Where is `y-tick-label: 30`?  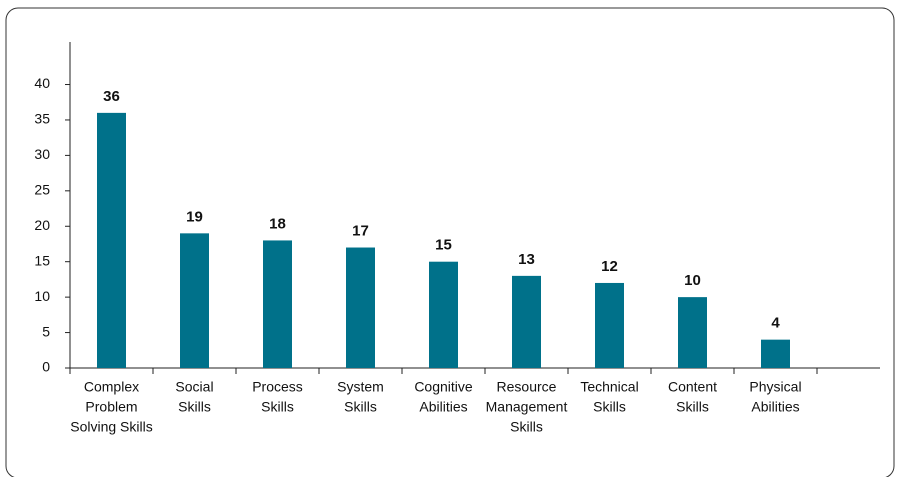 y-tick-label: 30 is located at coordinates (42, 154).